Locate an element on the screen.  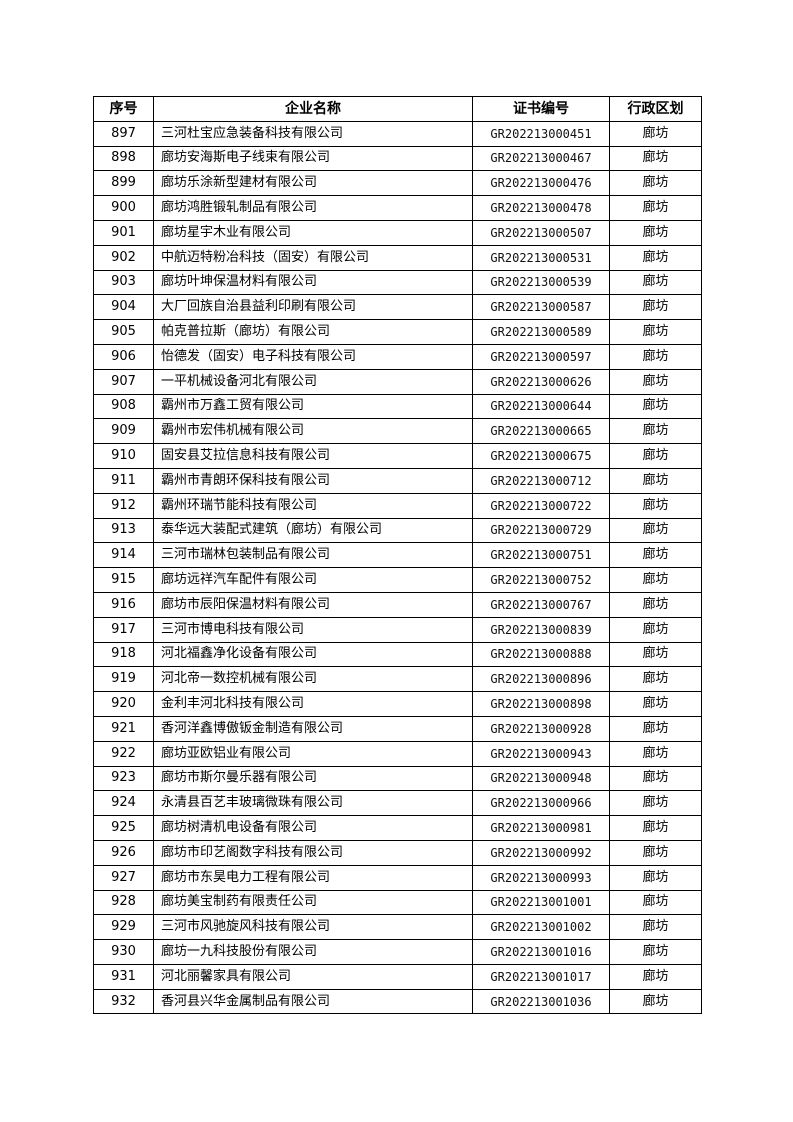
table-row: 914 三河市瑞林包装制品有限公司 GR202213000751 廊坊 is located at coordinates (397, 555).